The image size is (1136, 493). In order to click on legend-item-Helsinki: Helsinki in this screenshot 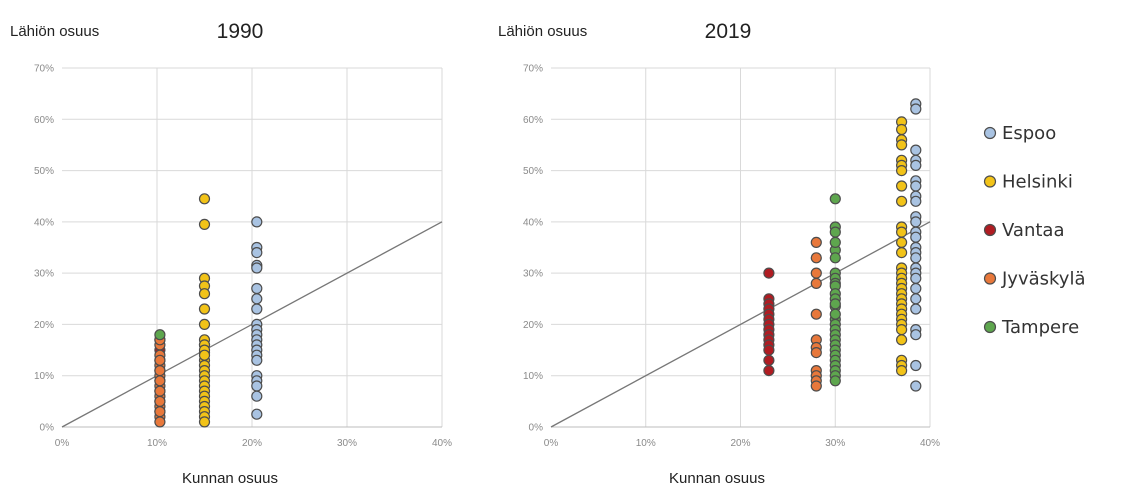, I will do `click(1028, 182)`.